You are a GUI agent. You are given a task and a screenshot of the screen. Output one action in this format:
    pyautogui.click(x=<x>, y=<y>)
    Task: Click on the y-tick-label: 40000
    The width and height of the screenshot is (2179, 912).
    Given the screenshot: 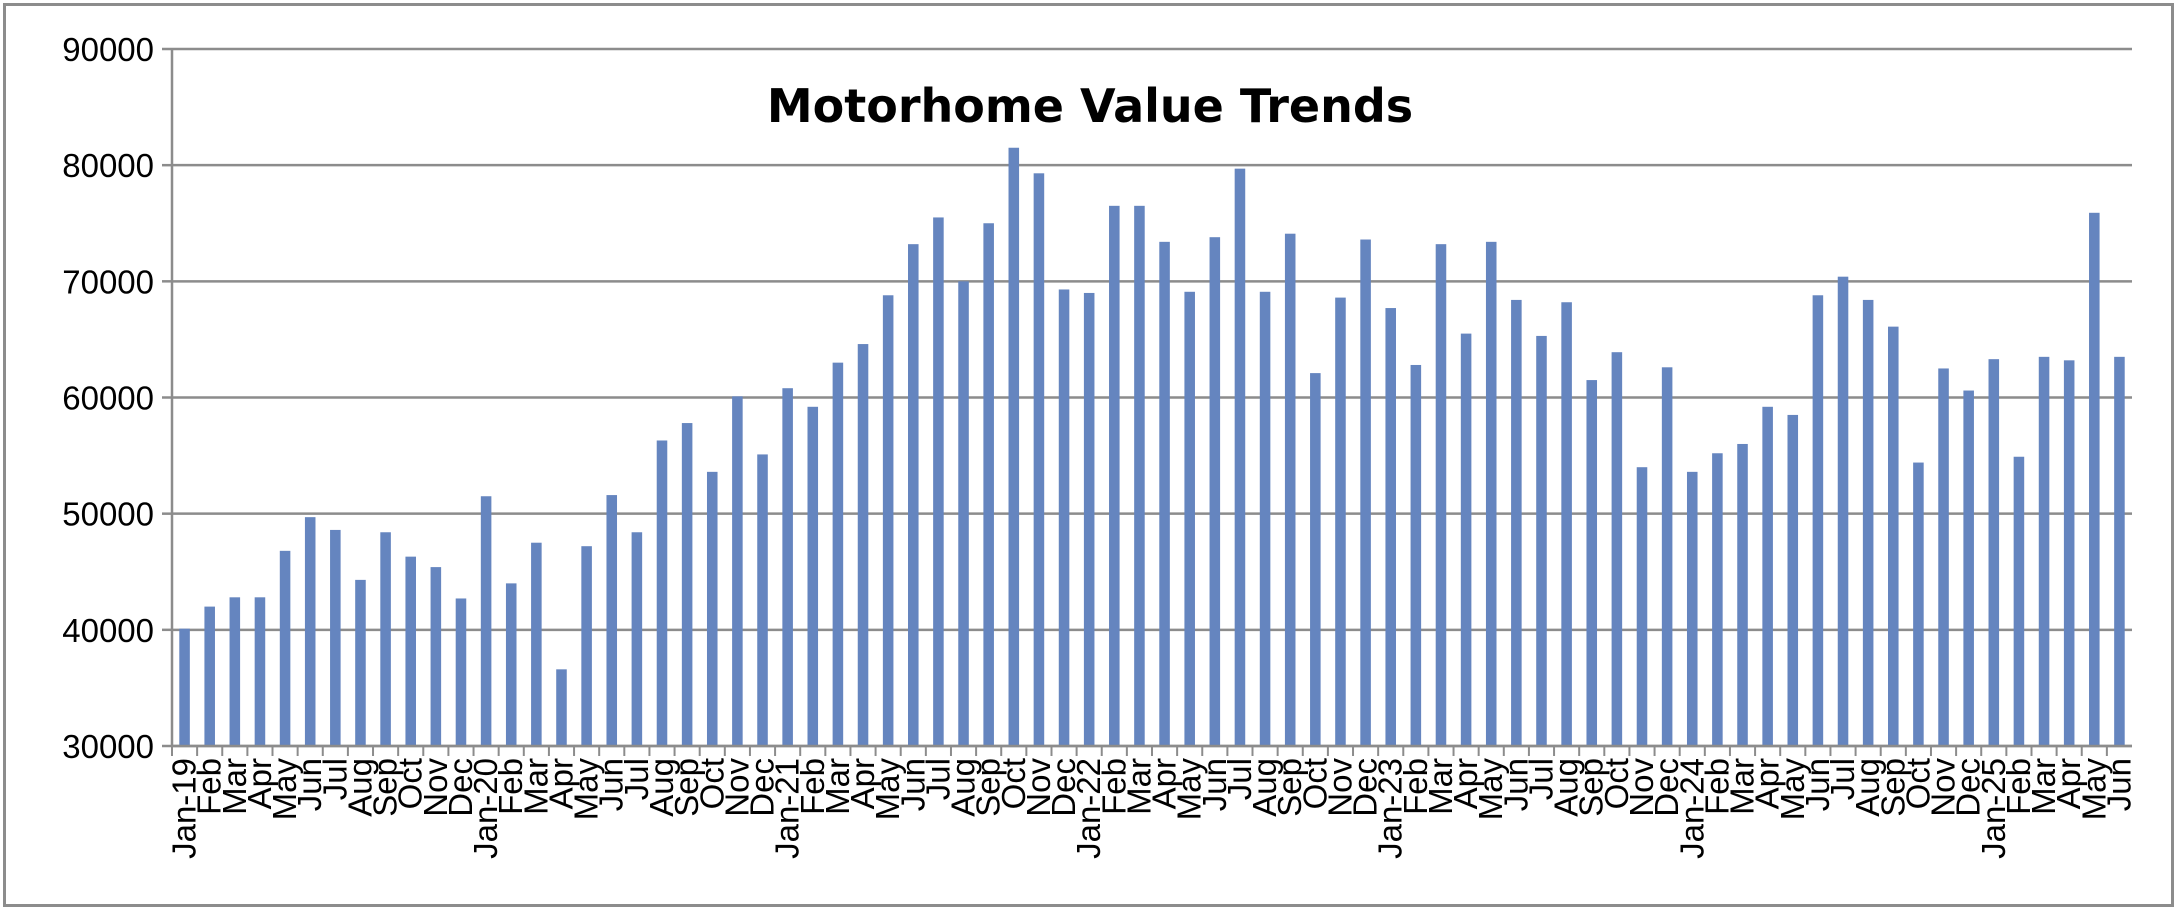 What is the action you would take?
    pyautogui.click(x=108, y=630)
    